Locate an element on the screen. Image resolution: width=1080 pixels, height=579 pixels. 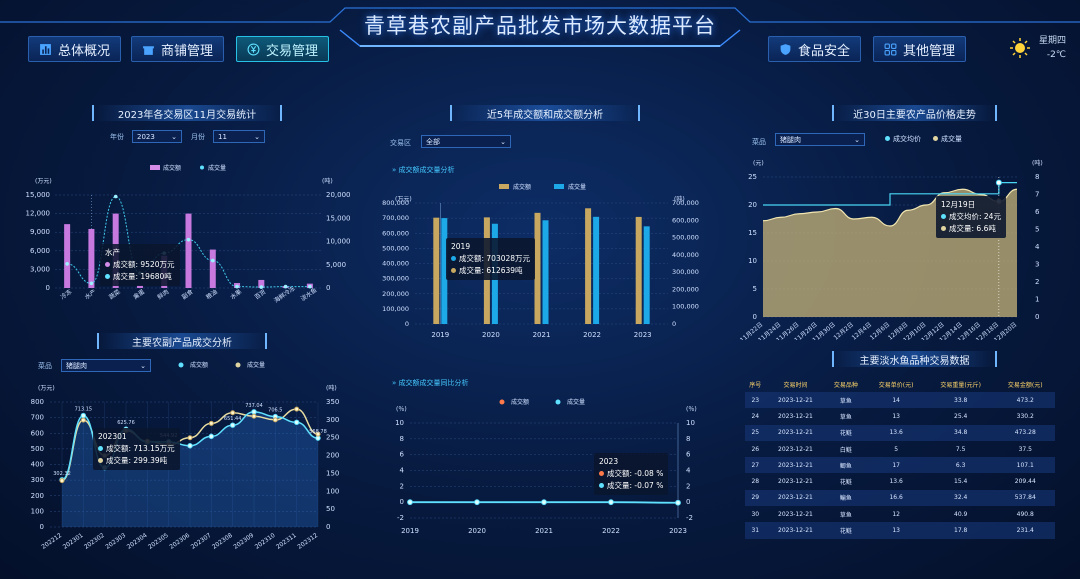
y-right-tick-label: 6 is located at coordinates (688, 455).